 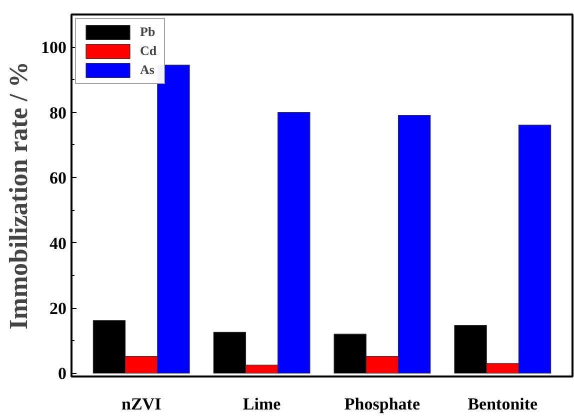 I want to click on y-axis-title: Immobilization rate / %, so click(x=18, y=196).